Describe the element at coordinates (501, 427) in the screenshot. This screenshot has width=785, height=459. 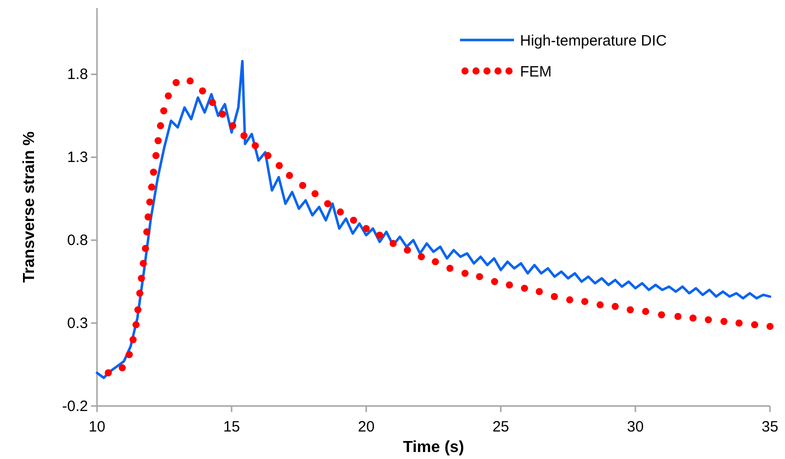
I see `x-tick-label: 25` at that location.